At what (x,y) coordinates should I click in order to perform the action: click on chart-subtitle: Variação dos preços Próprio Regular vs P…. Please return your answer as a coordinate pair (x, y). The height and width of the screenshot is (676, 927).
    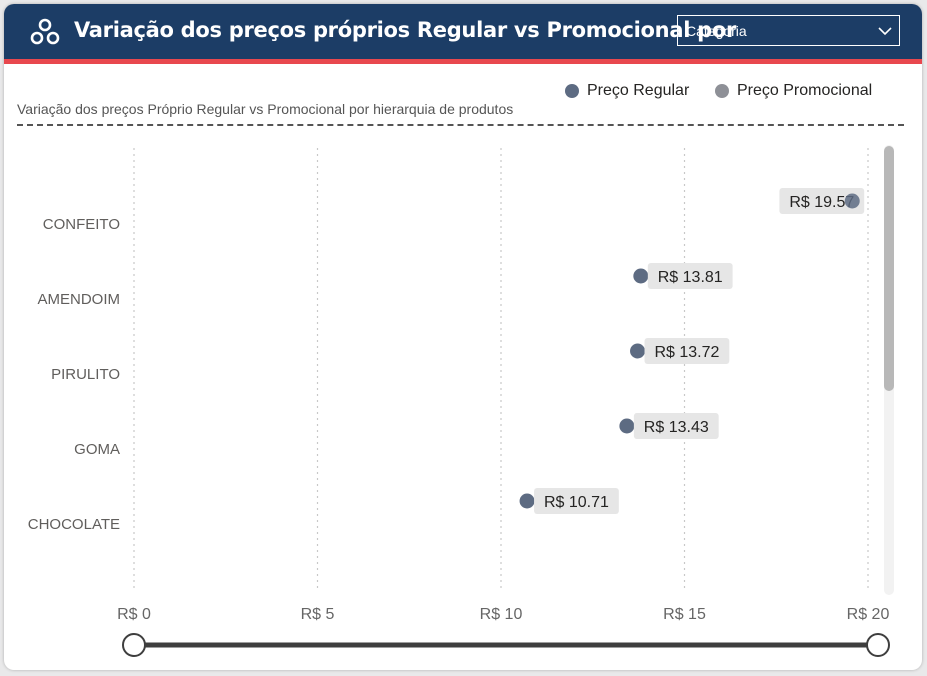
    Looking at the image, I should click on (265, 109).